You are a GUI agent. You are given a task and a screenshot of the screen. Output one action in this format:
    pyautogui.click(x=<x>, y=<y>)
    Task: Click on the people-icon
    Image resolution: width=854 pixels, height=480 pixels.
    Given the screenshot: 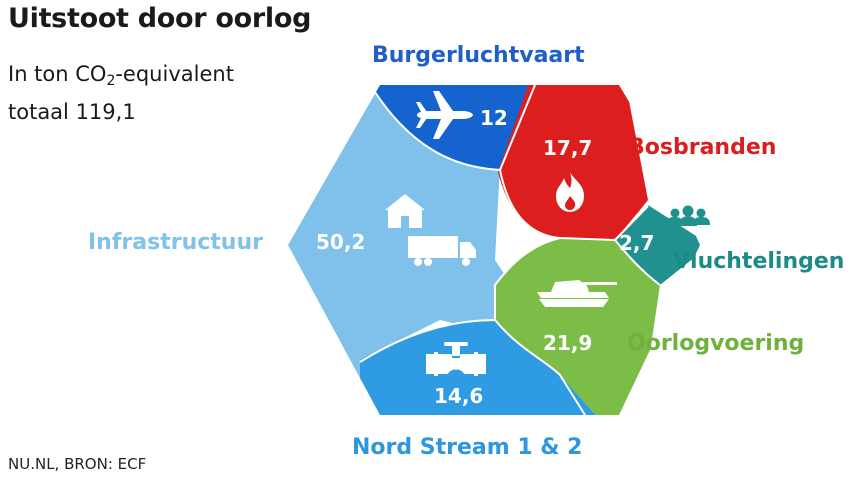 What is the action you would take?
    pyautogui.click(x=688, y=215)
    